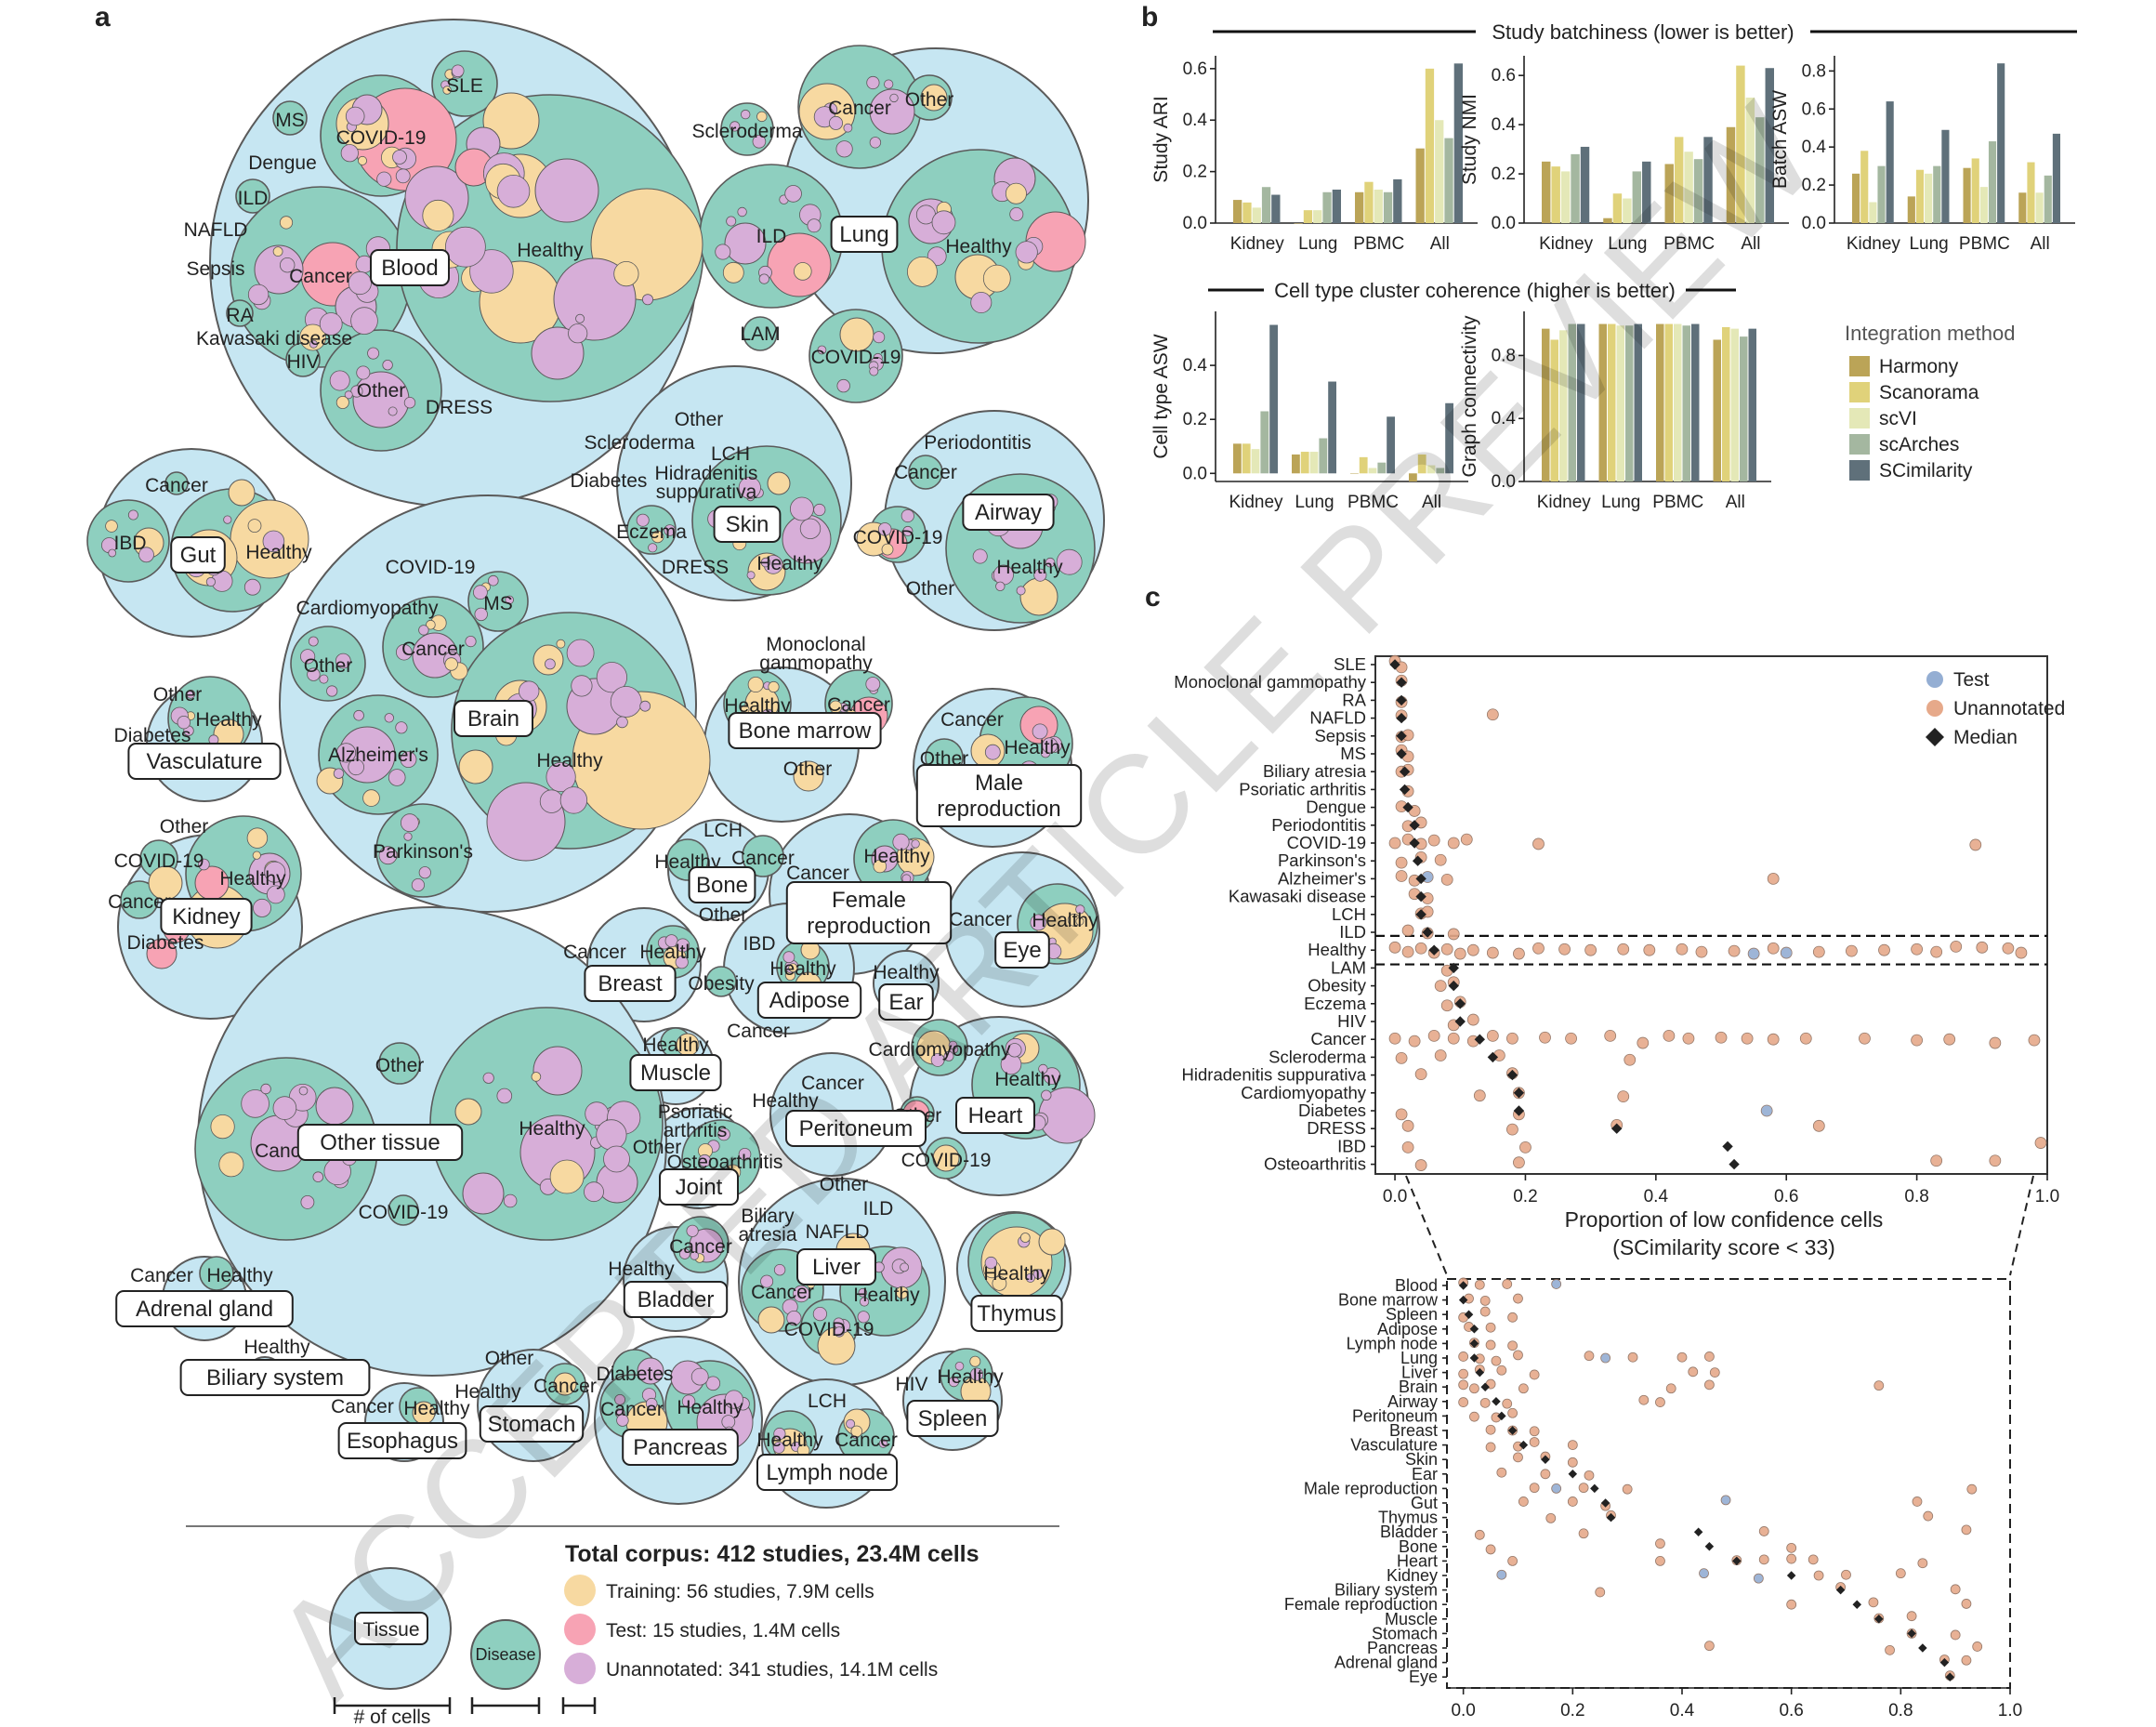  I want to click on category-label-thymus: Thymus, so click(1408, 1518).